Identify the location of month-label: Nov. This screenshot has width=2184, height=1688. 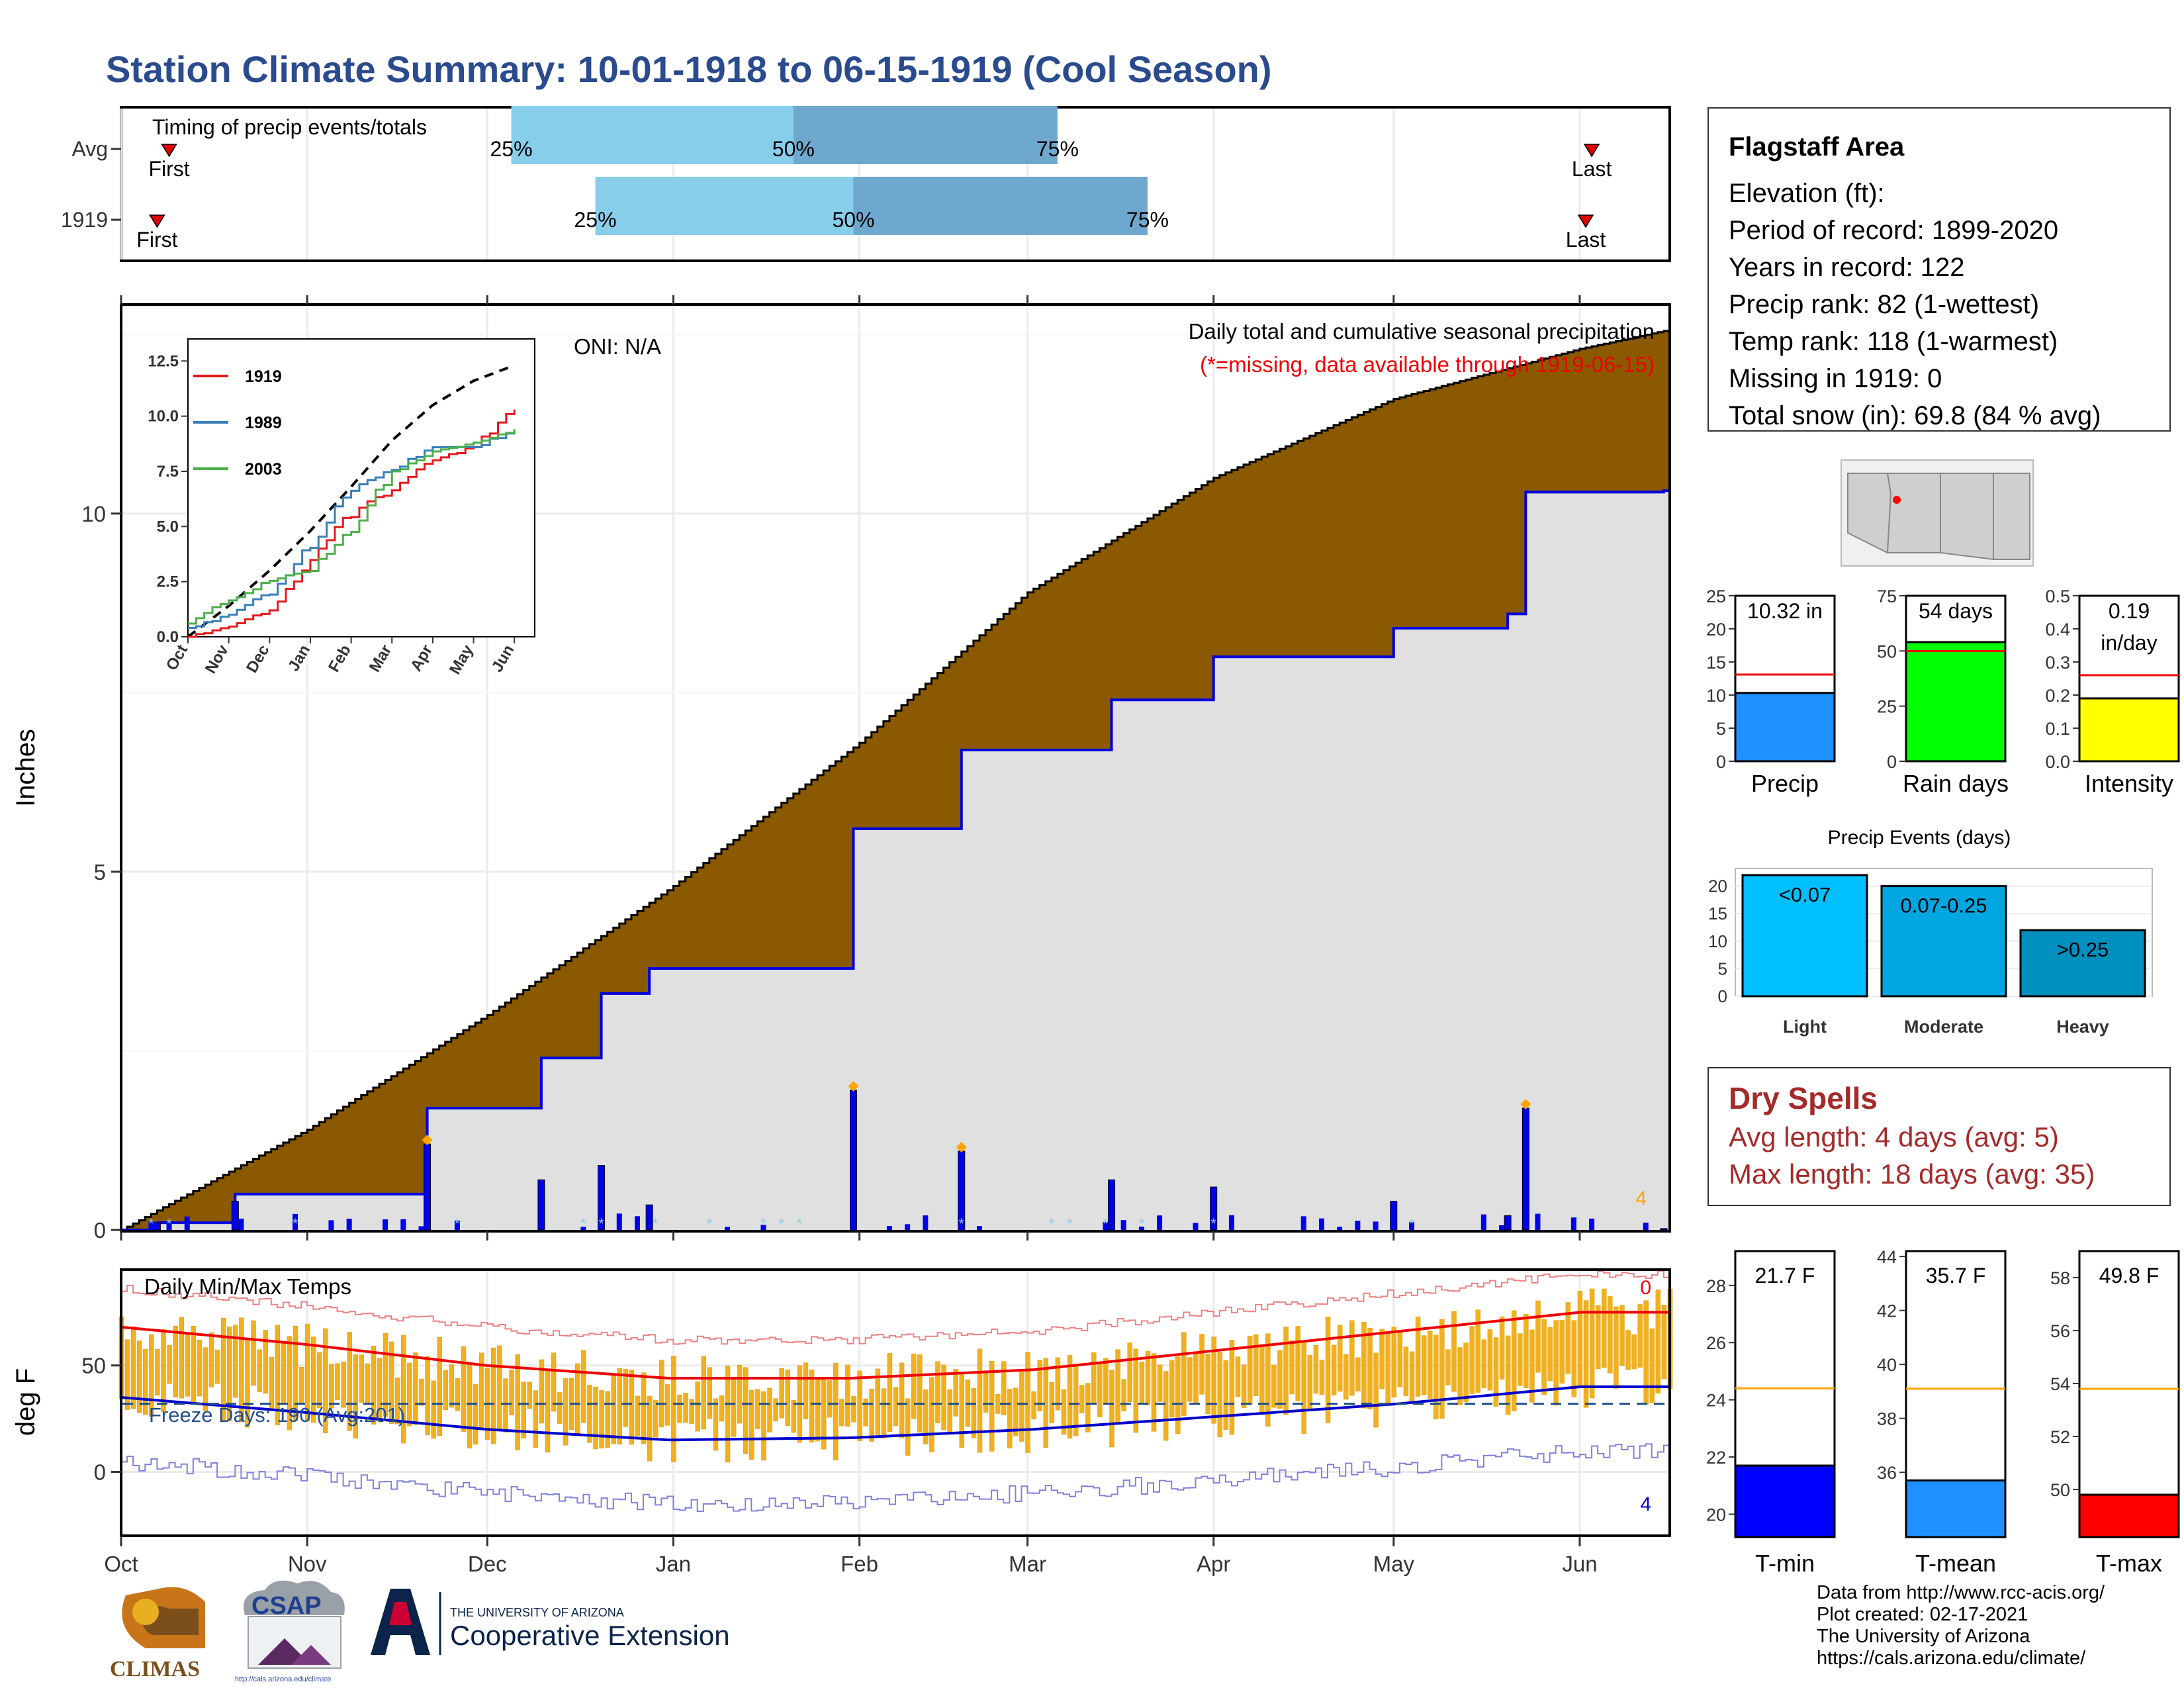
(307, 1564).